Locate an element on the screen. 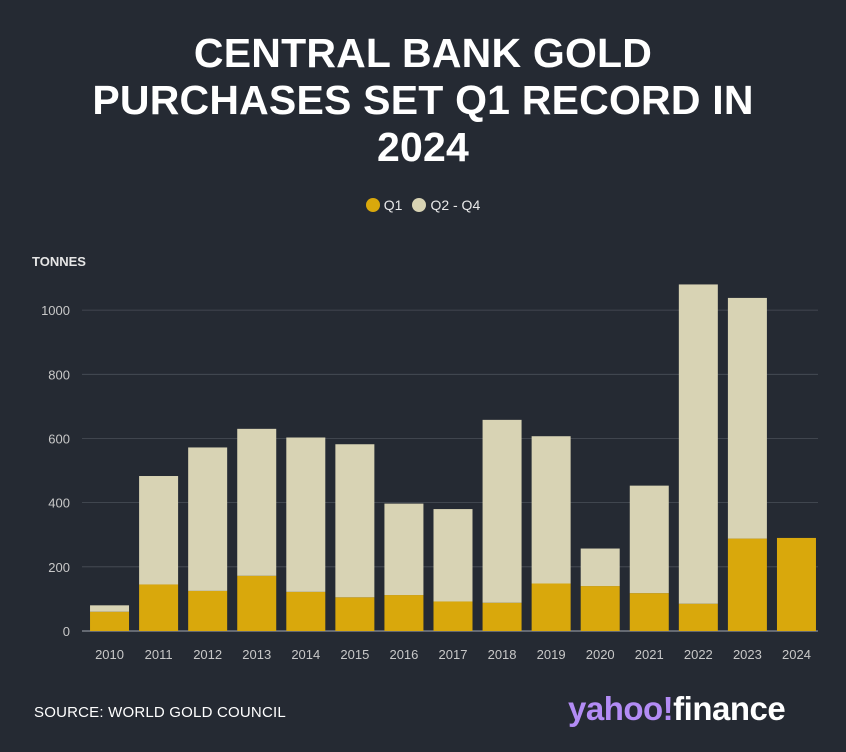 The image size is (846, 752). y-tick-label: 0 is located at coordinates (66, 631).